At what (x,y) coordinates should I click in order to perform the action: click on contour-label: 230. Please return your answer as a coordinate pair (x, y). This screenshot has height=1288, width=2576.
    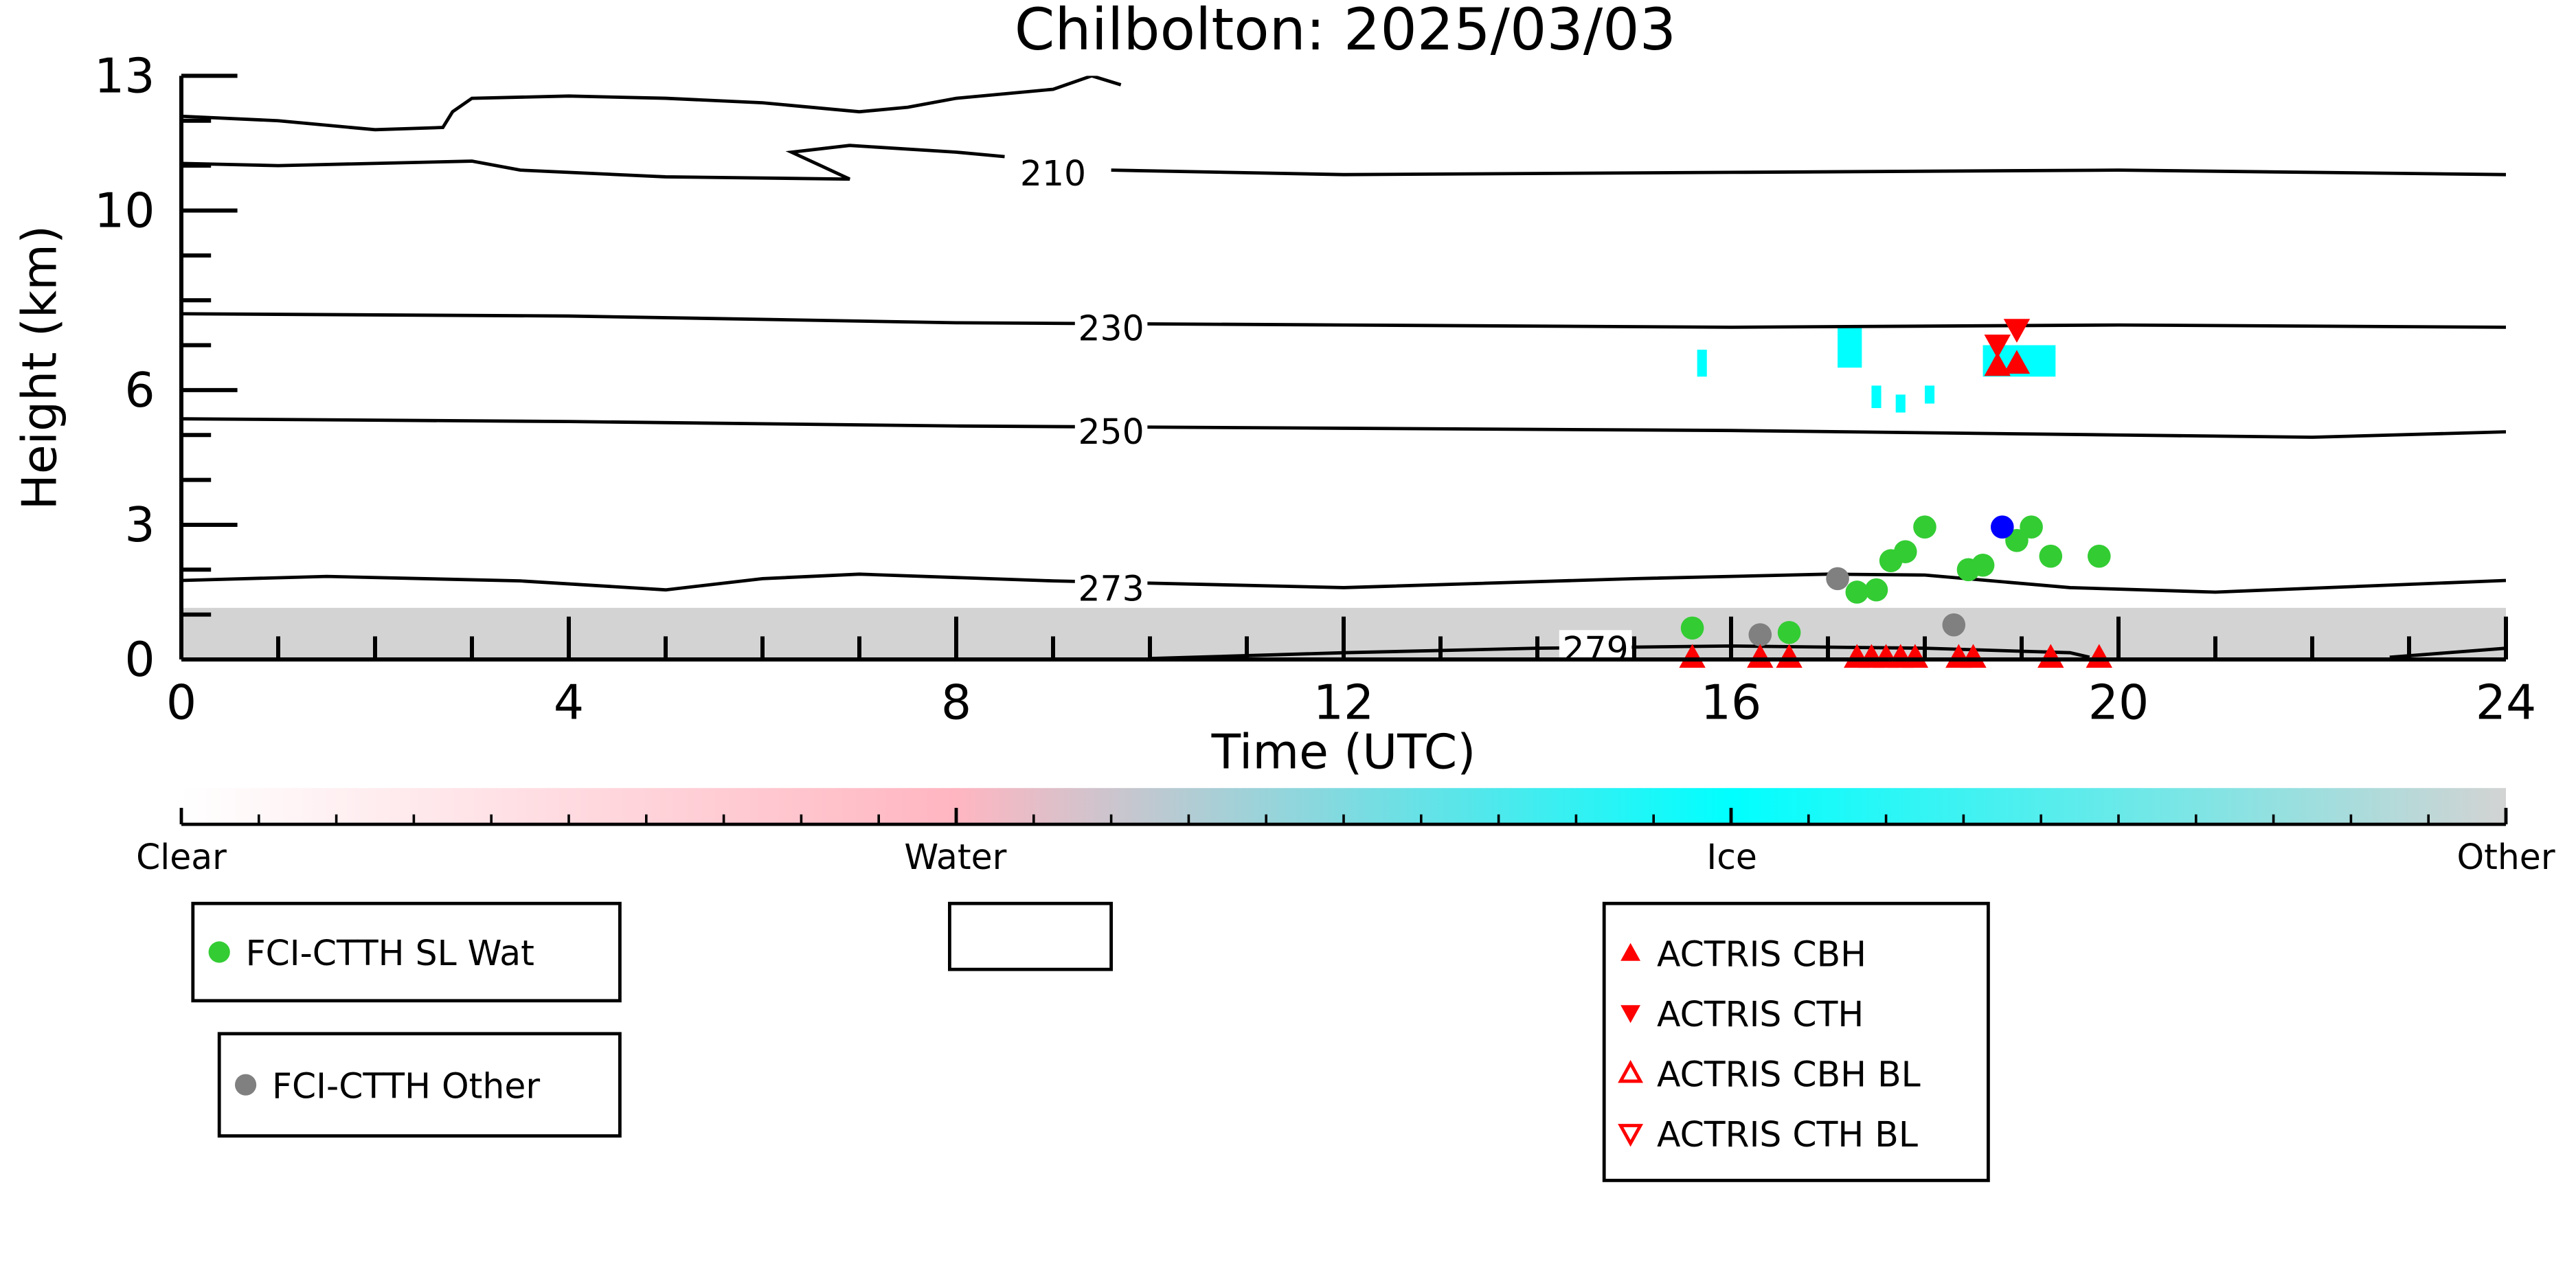
    Looking at the image, I should click on (1111, 328).